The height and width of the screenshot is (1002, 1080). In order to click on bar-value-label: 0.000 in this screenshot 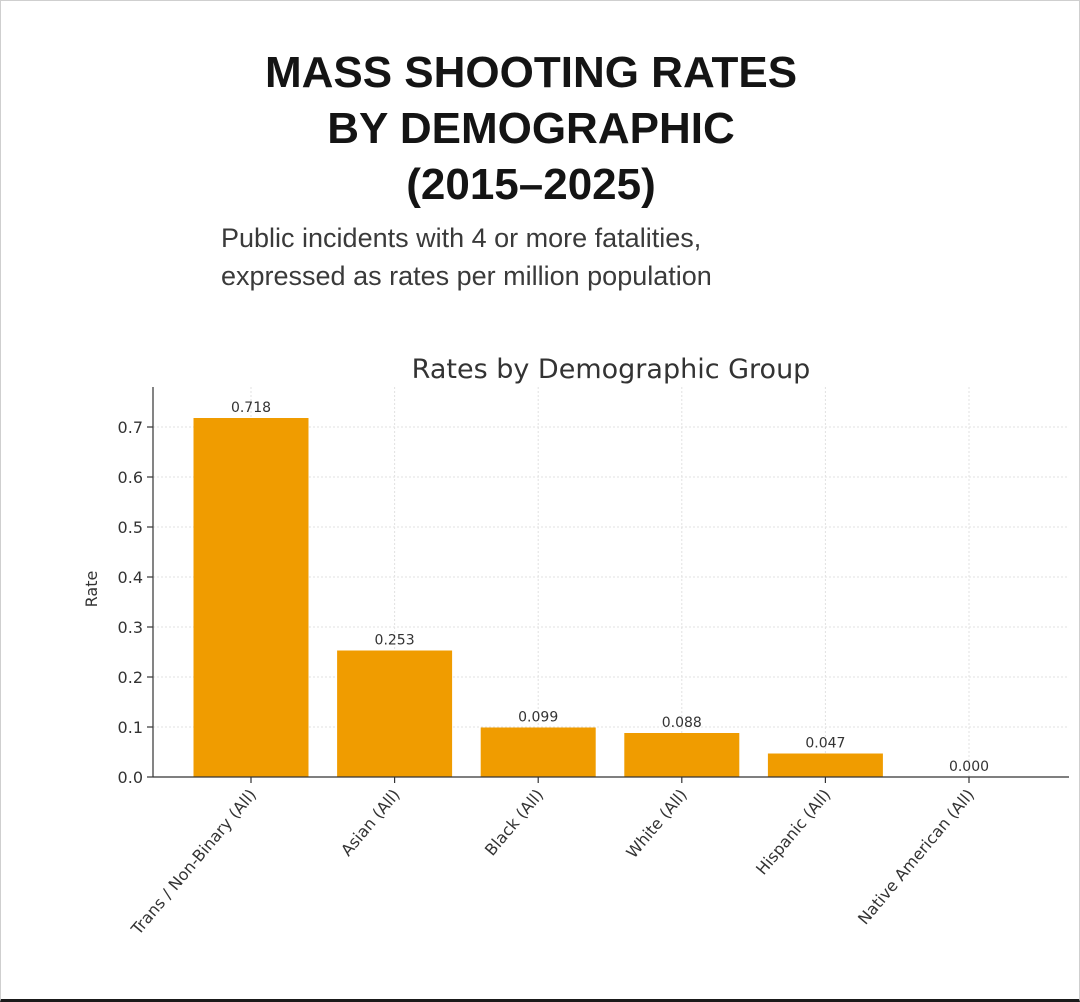, I will do `click(969, 767)`.